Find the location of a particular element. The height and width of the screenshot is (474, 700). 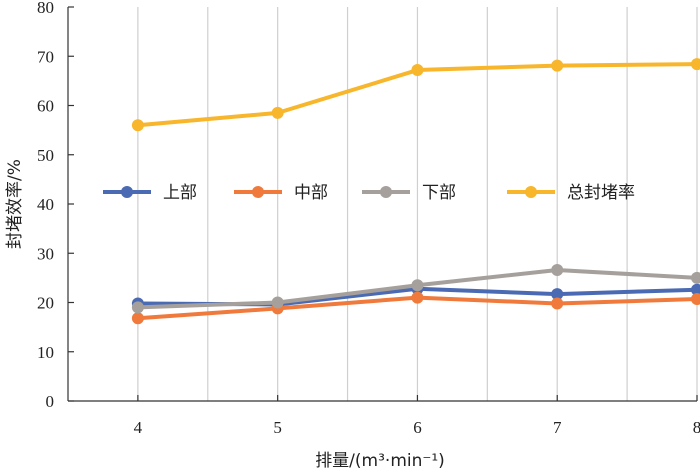

x-tick-label: 4 is located at coordinates (138, 427).